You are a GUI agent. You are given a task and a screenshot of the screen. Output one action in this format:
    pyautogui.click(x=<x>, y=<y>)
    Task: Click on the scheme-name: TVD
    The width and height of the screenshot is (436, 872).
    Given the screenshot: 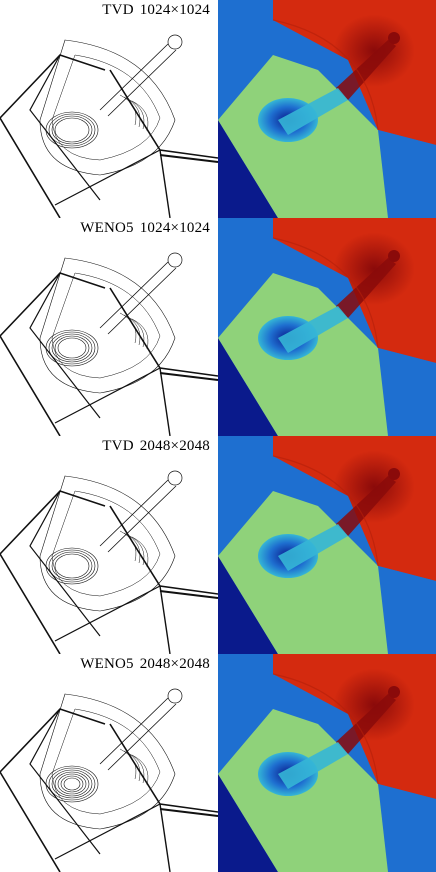 What is the action you would take?
    pyautogui.click(x=118, y=10)
    